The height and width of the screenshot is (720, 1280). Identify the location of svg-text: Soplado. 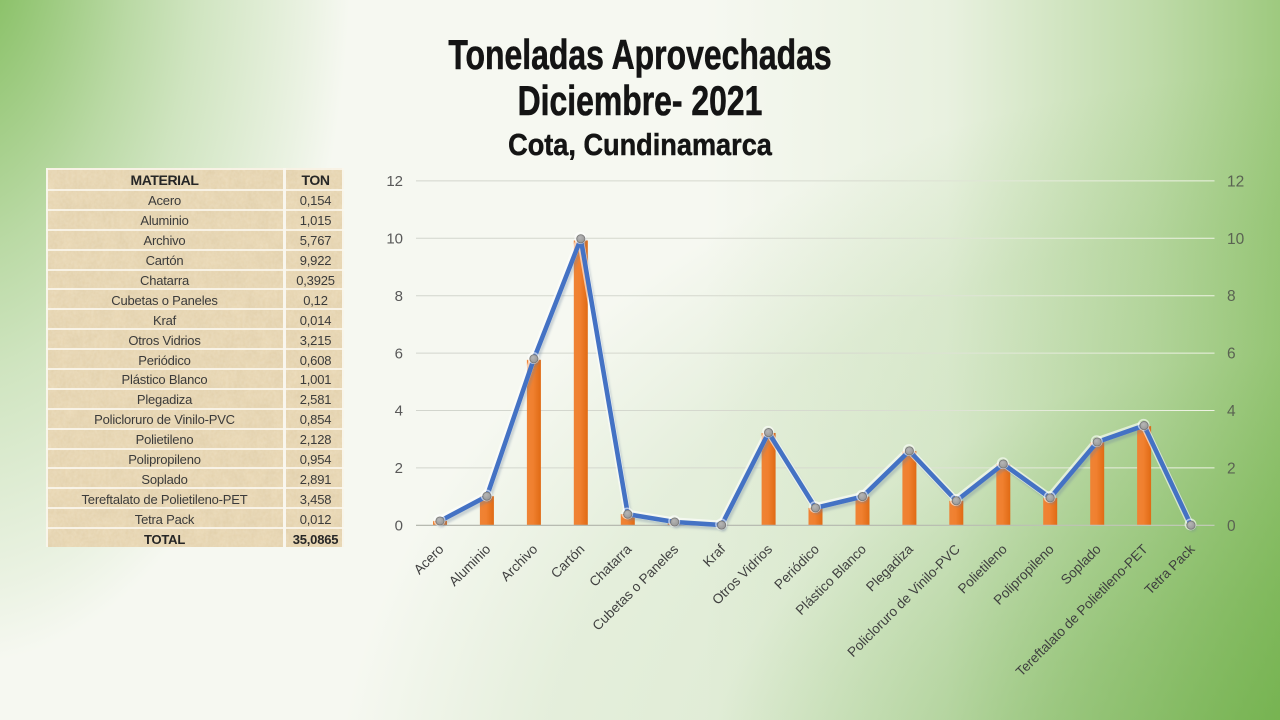
(1081, 565).